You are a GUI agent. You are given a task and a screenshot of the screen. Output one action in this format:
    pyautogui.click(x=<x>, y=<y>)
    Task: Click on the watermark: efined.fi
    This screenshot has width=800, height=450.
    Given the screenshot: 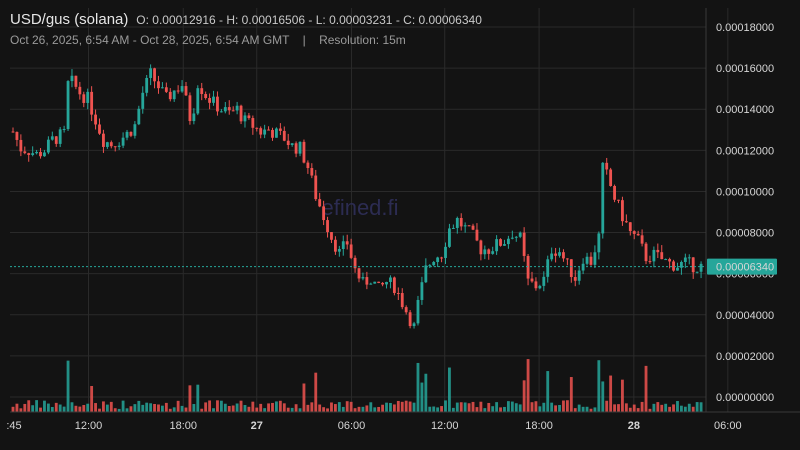 What is the action you would take?
    pyautogui.click(x=359, y=207)
    